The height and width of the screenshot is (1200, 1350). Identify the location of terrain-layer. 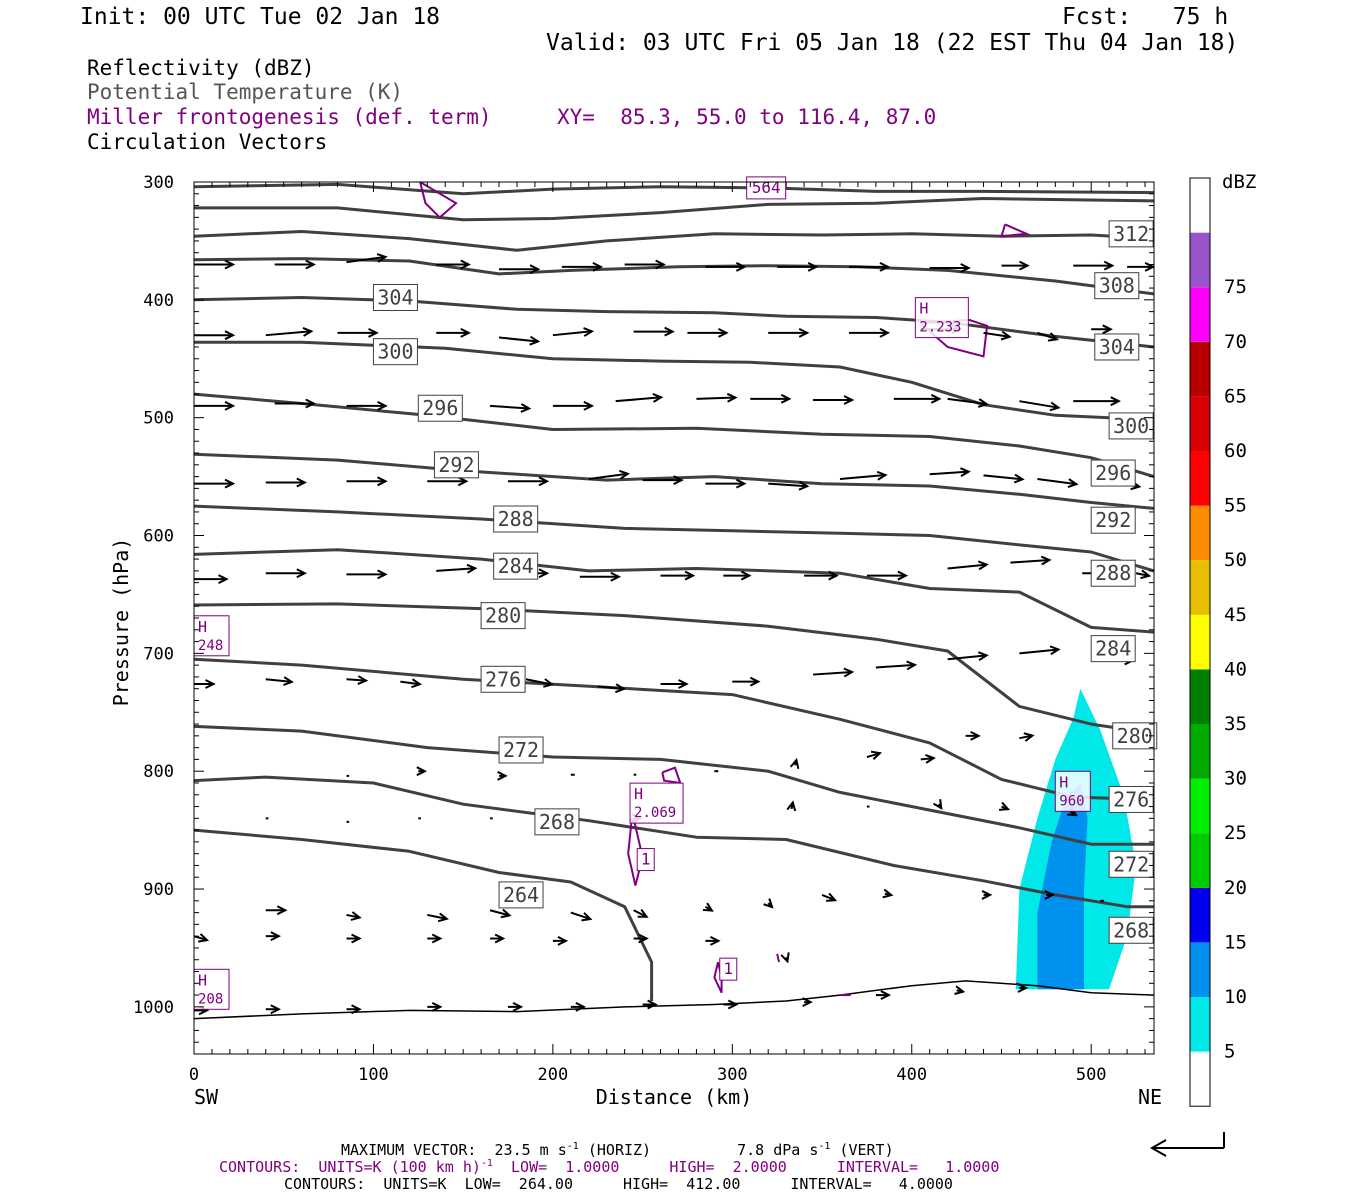
(674, 1000).